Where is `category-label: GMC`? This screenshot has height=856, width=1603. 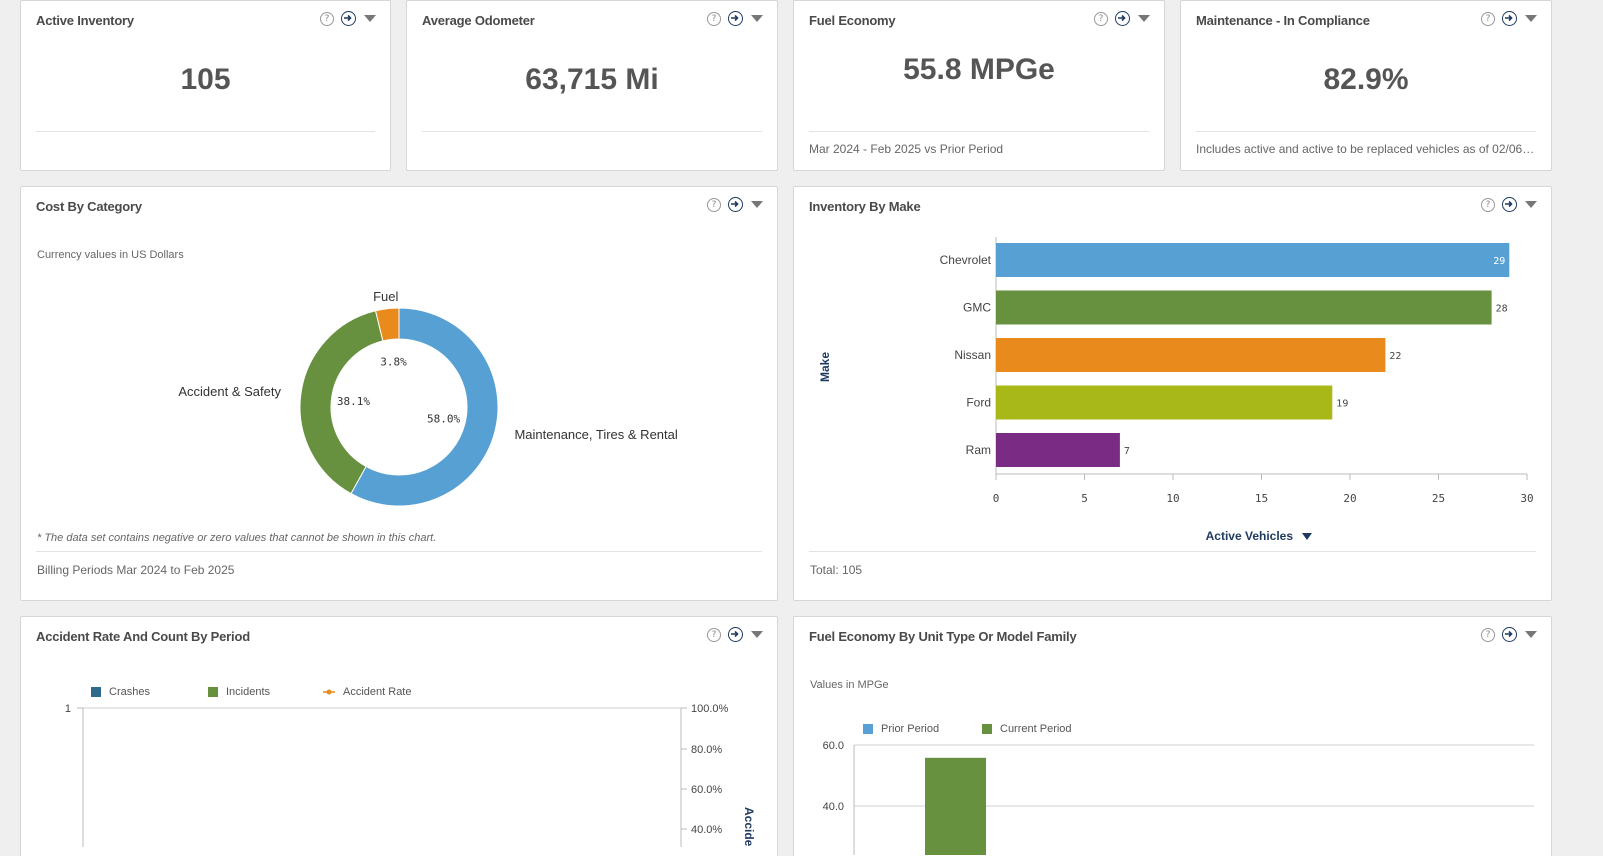
category-label: GMC is located at coordinates (977, 308).